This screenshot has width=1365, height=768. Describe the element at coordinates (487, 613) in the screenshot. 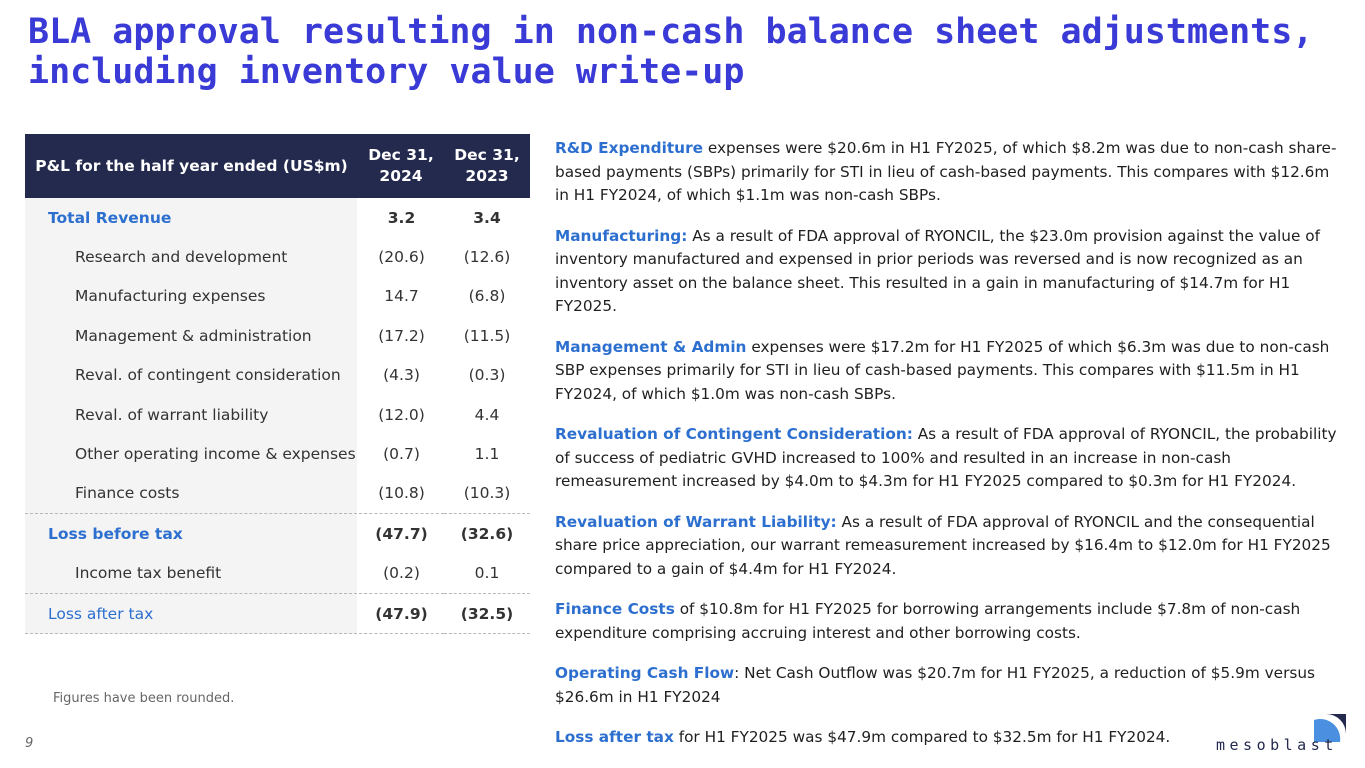

I see `row-value-dec-2023: (32.5)` at that location.